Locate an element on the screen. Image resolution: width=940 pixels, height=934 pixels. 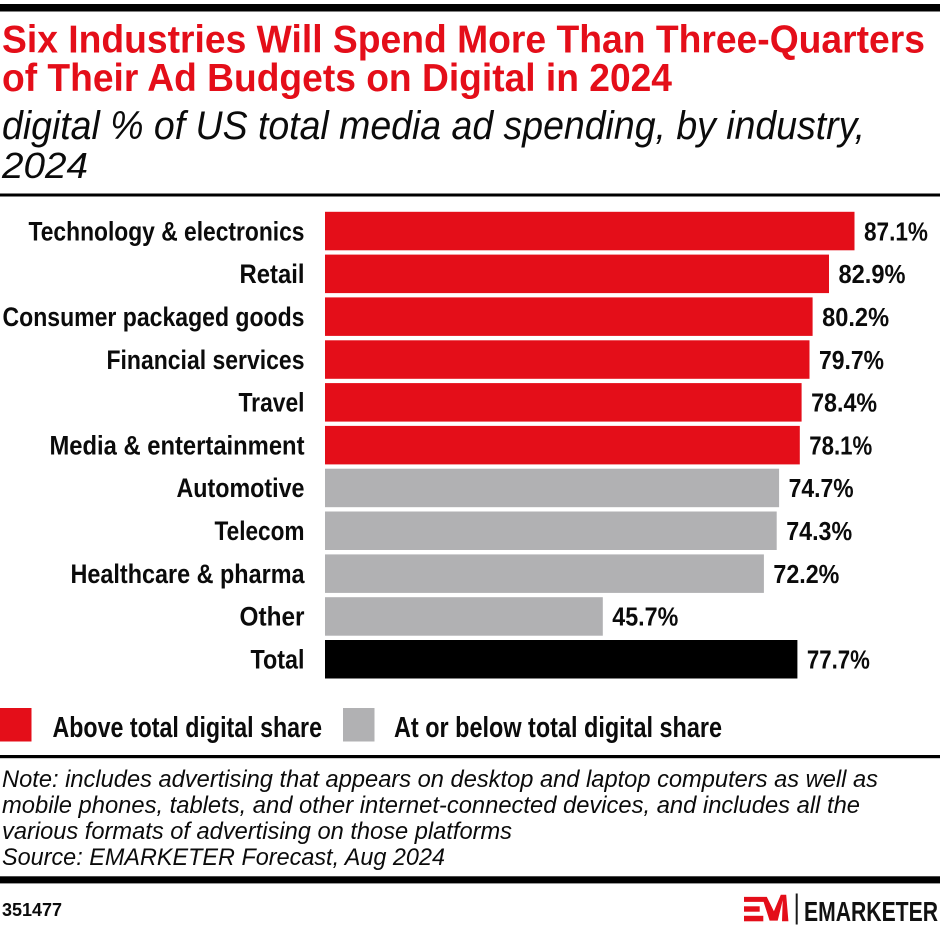
svg-text: Consumer packaged goods is located at coordinates (154, 317).